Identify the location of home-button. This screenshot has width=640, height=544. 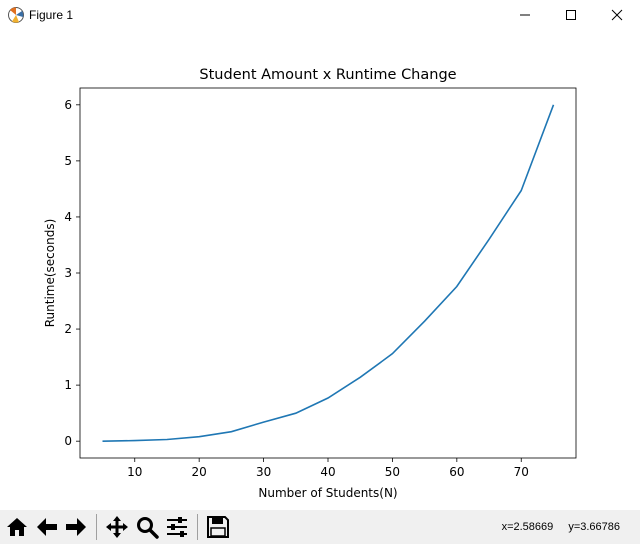
(17, 527).